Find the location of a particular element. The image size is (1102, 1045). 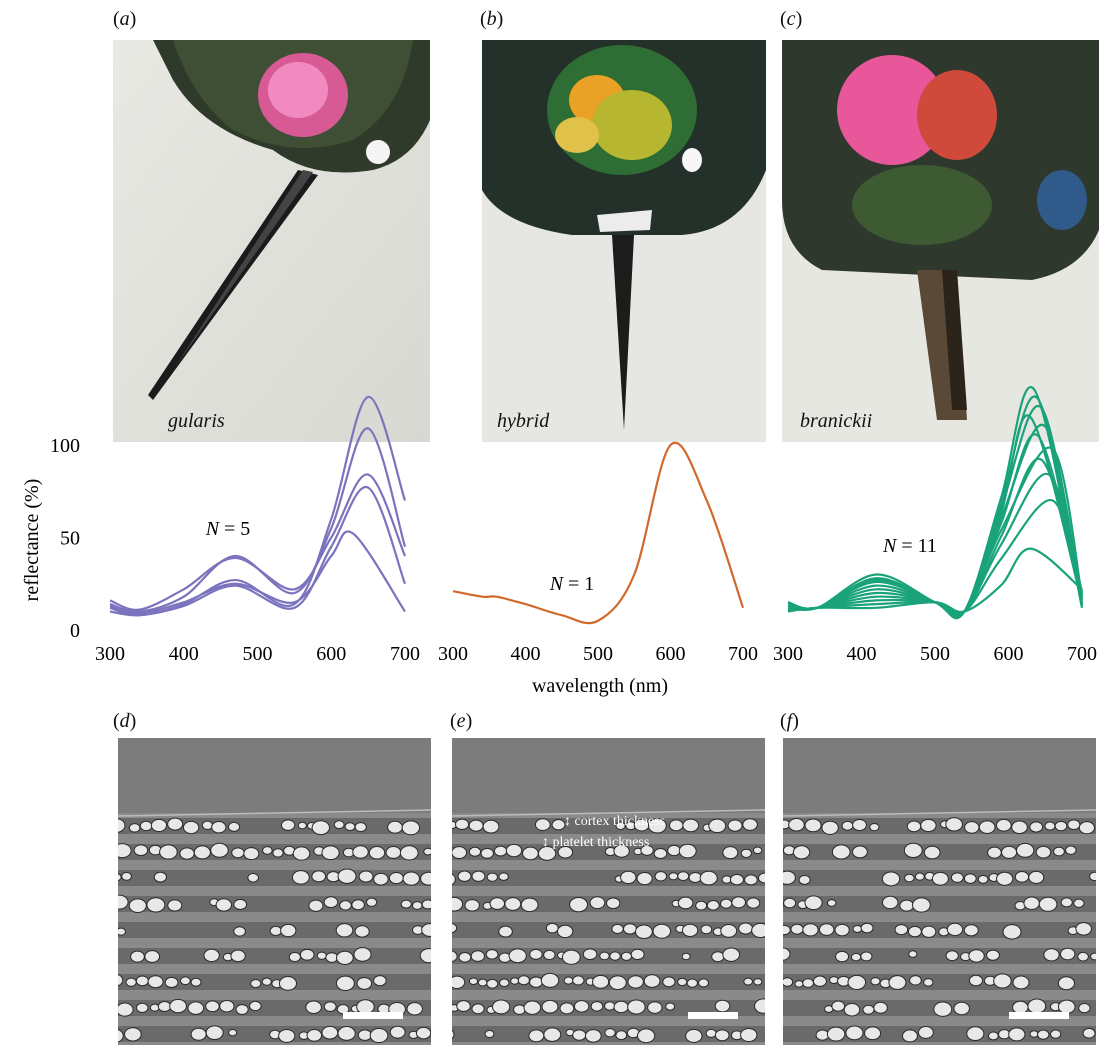

panel-letter: c is located at coordinates (791, 19).